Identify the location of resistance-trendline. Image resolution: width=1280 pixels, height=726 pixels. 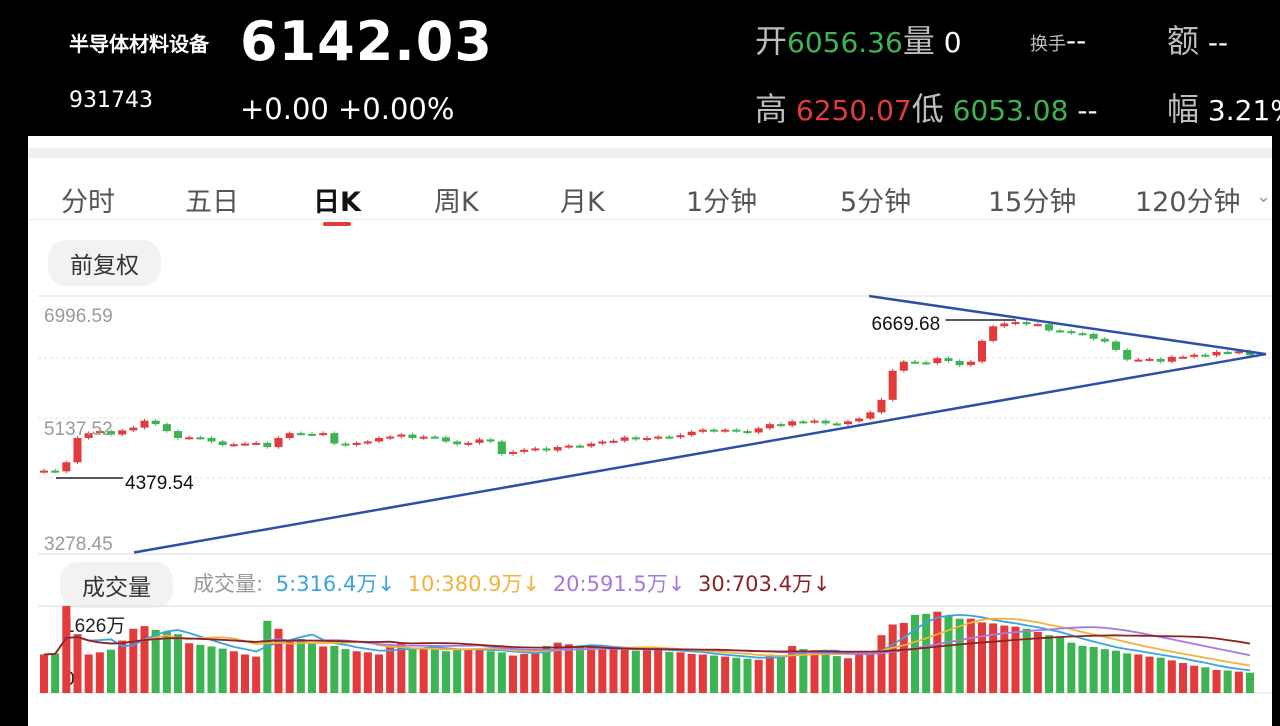
(1067, 325).